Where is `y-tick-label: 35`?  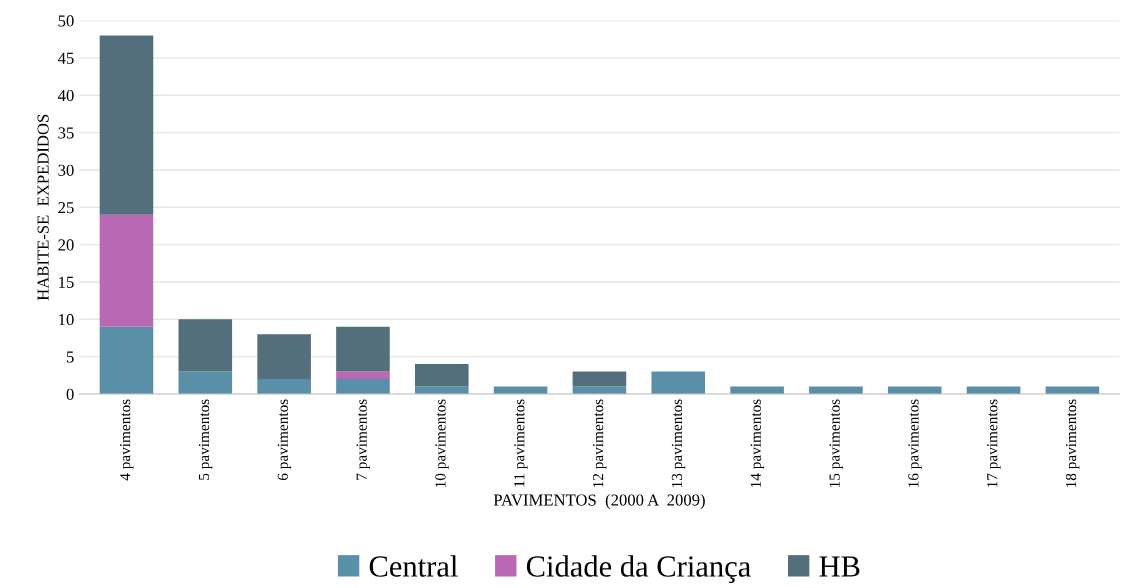
y-tick-label: 35 is located at coordinates (66, 133).